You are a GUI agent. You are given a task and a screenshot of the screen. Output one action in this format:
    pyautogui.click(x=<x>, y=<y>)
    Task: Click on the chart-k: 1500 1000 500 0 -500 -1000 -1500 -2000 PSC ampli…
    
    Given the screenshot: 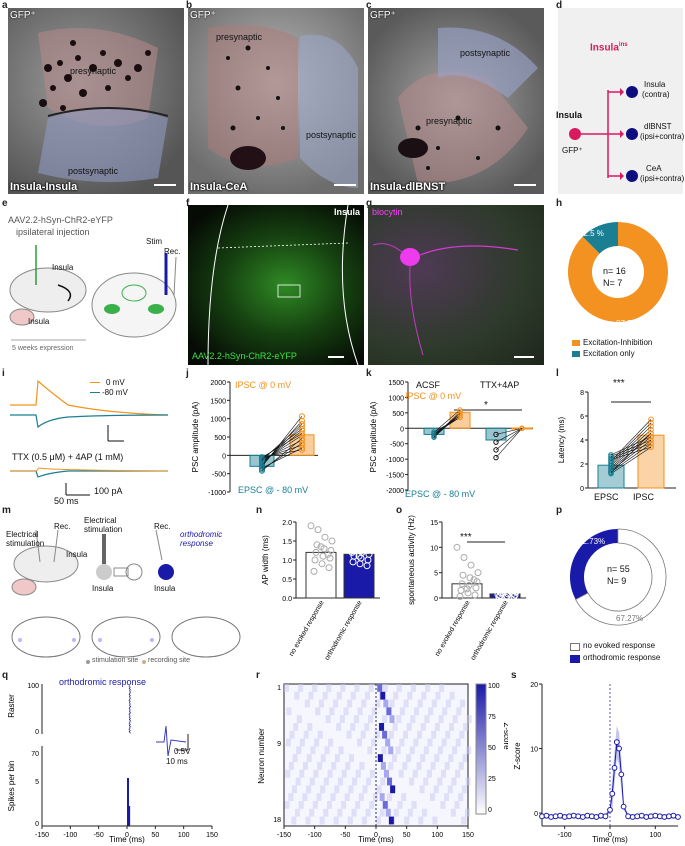 What is the action you would take?
    pyautogui.click(x=451, y=437)
    